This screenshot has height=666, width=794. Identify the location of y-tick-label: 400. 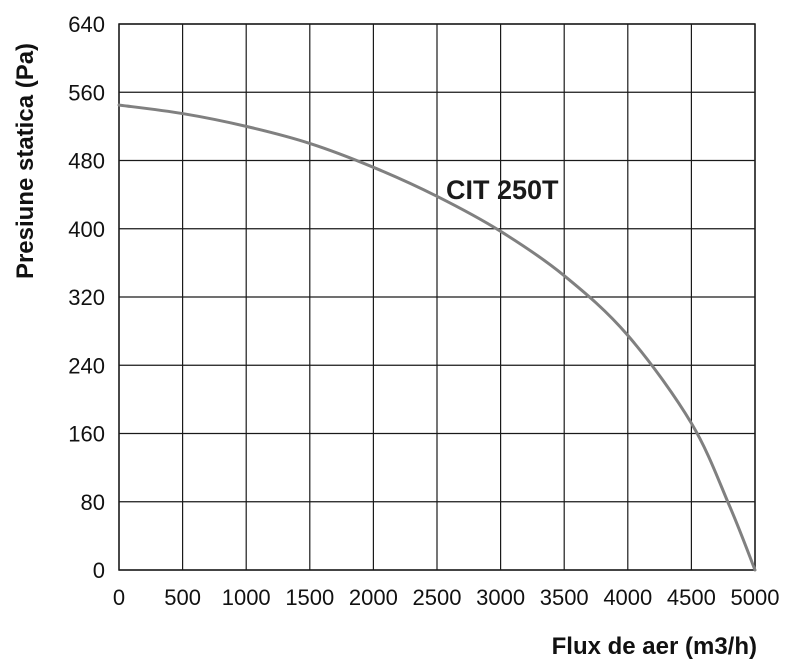
(86, 229).